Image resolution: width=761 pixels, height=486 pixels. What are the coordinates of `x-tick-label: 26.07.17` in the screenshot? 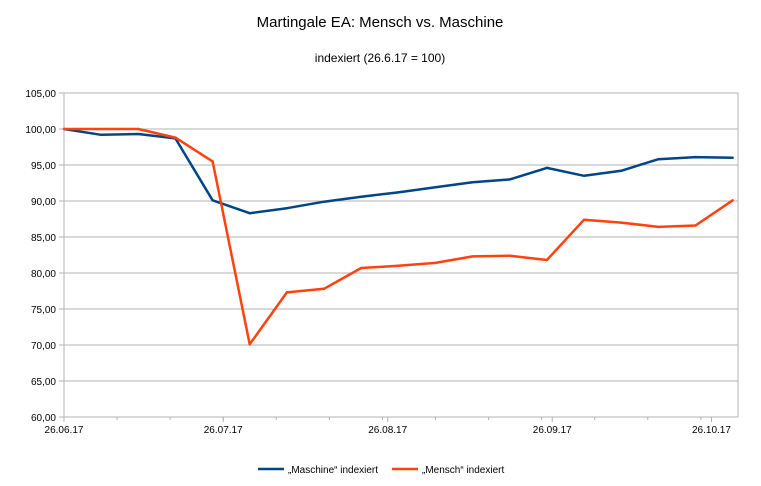 It's located at (223, 430).